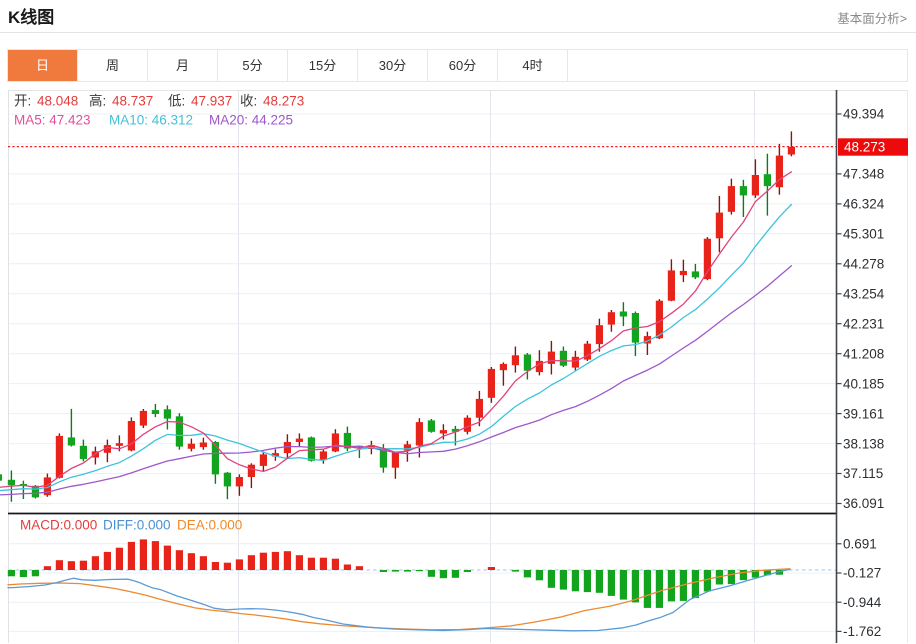  I want to click on svg-text: 开:, so click(22, 100).